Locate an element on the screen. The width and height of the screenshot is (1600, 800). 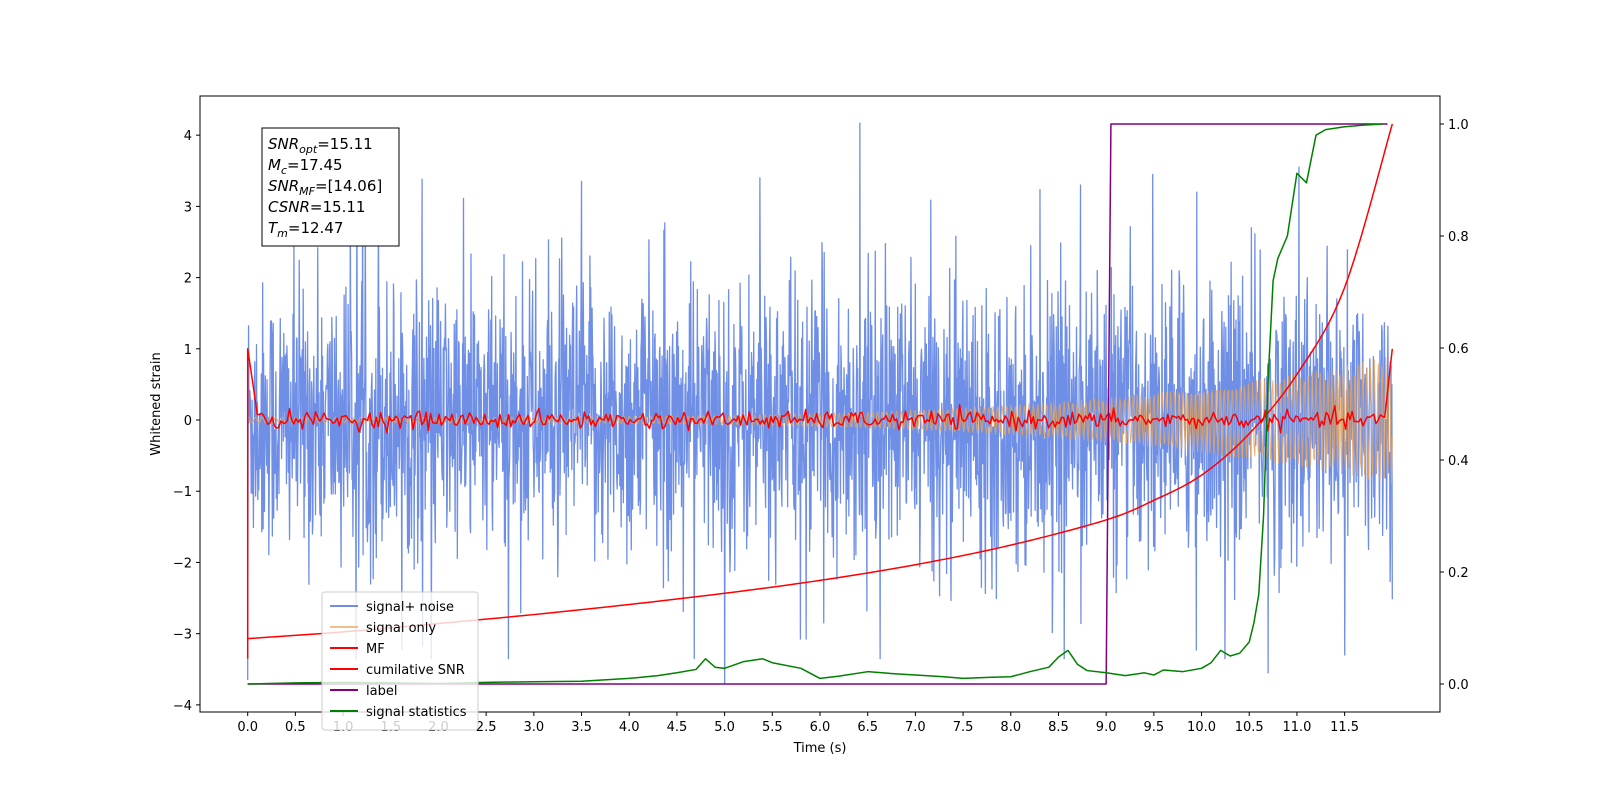
legend-label-signal-noise: signal+ noise is located at coordinates (410, 607).